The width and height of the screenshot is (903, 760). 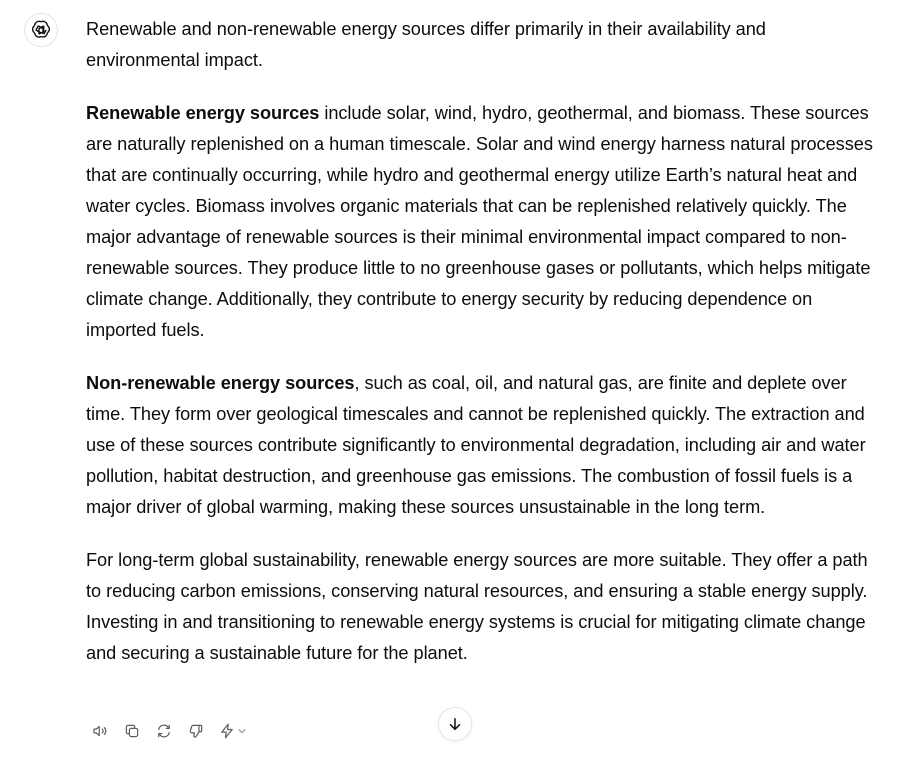 I want to click on read-aloud-button, so click(x=100, y=731).